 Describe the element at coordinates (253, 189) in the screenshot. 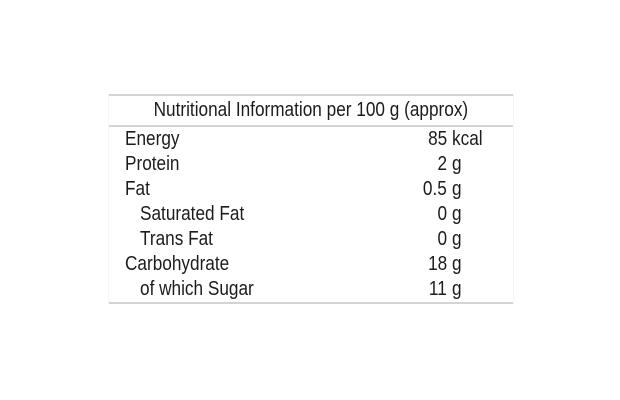

I see `row-label: Fat` at that location.